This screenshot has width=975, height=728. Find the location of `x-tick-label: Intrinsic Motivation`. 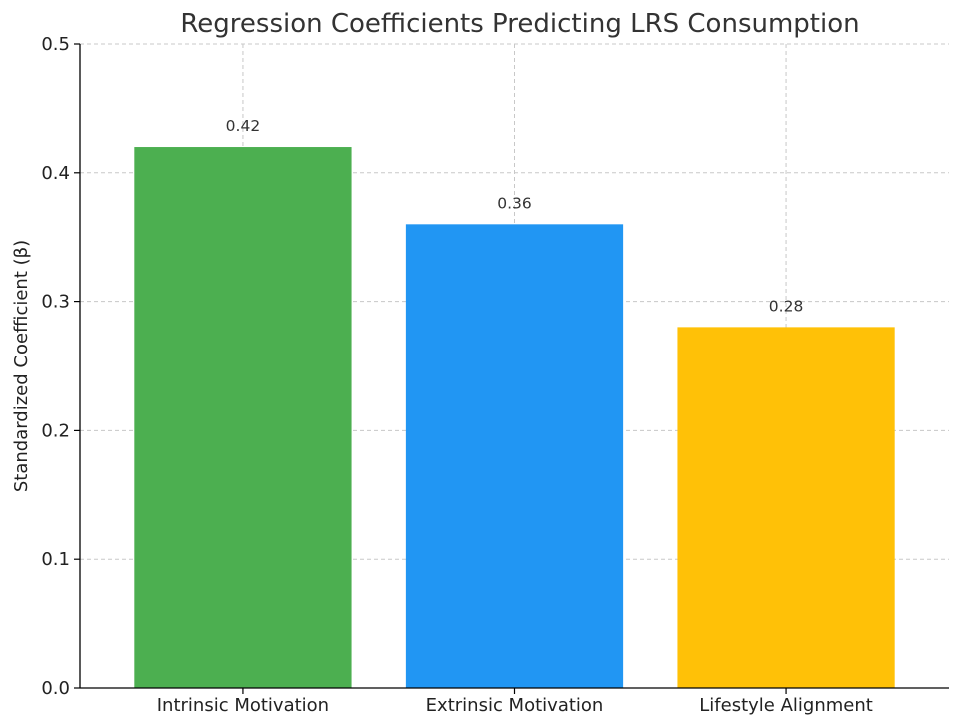

x-tick-label: Intrinsic Motivation is located at coordinates (243, 705).